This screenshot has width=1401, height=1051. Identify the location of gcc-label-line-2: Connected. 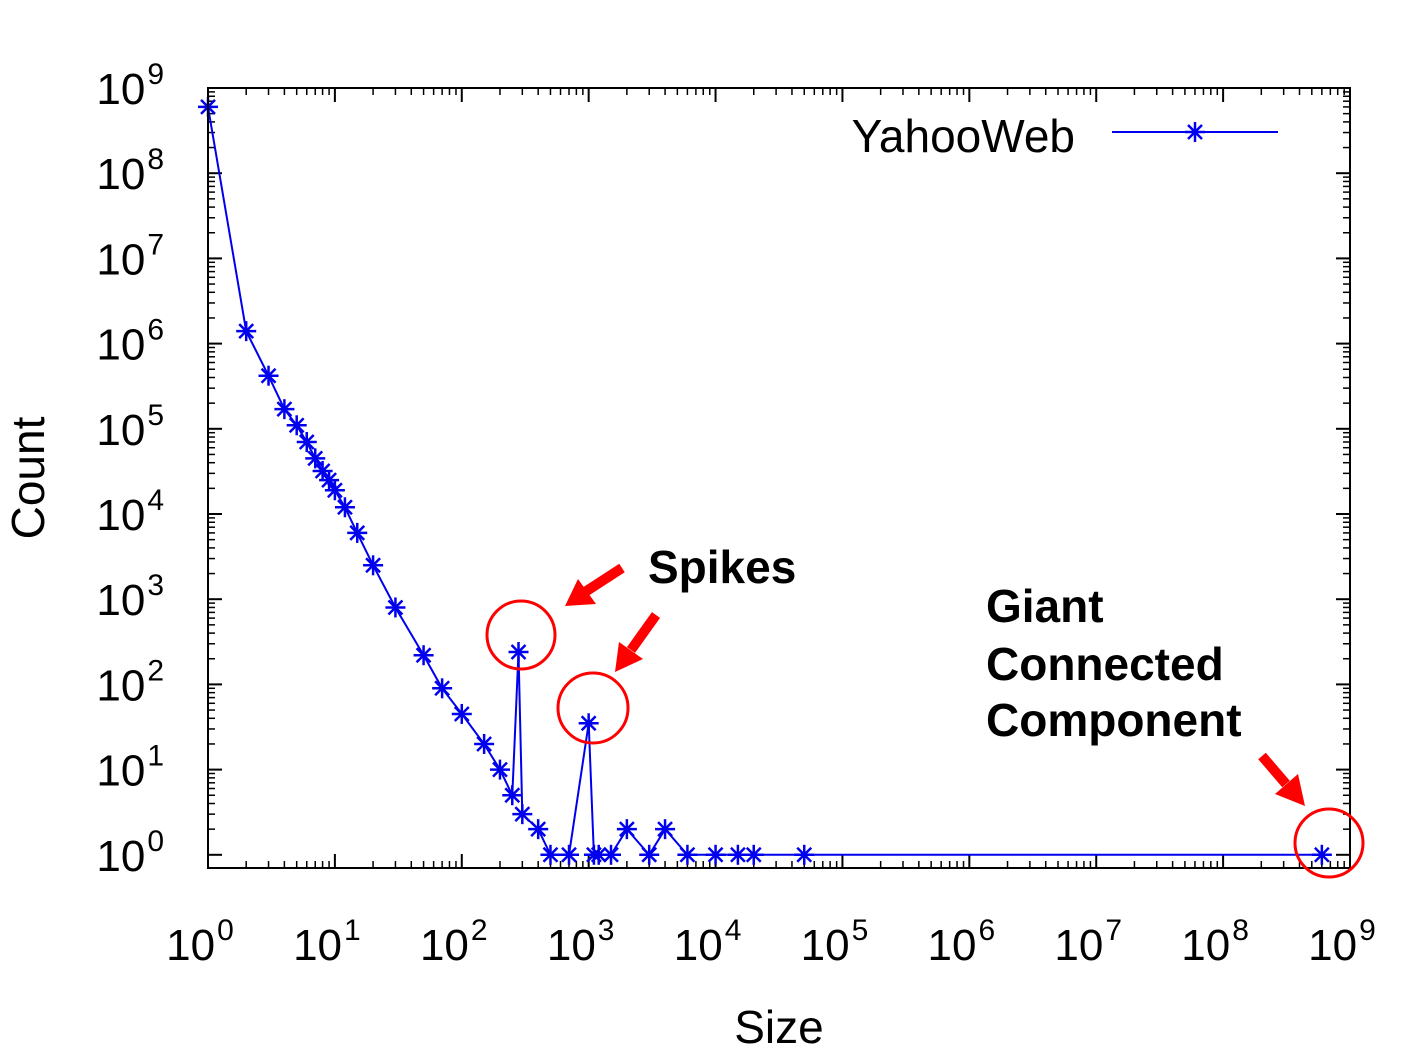
(1105, 664).